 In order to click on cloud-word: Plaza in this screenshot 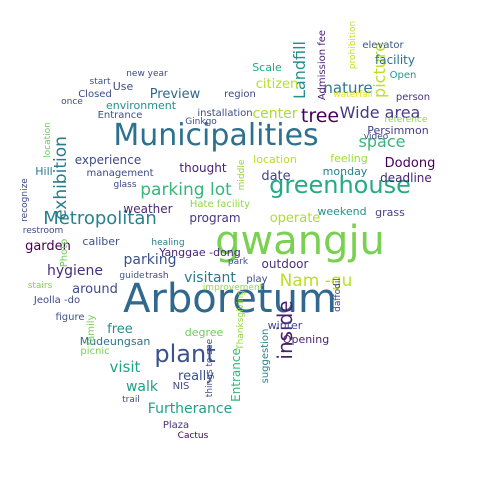, I will do `click(176, 425)`.